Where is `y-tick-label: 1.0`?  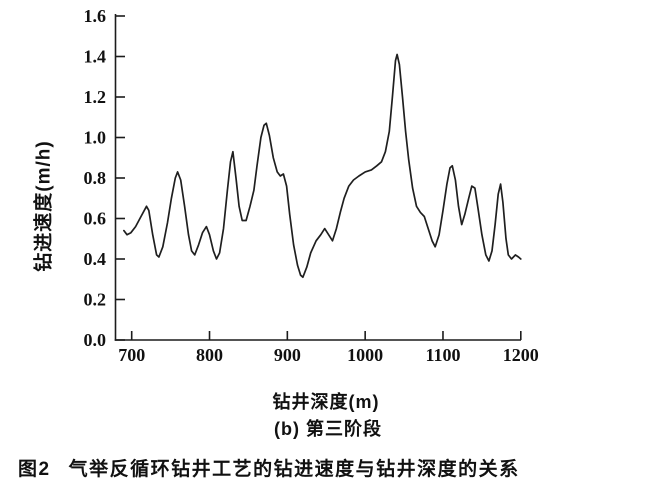 y-tick-label: 1.0 is located at coordinates (95, 138).